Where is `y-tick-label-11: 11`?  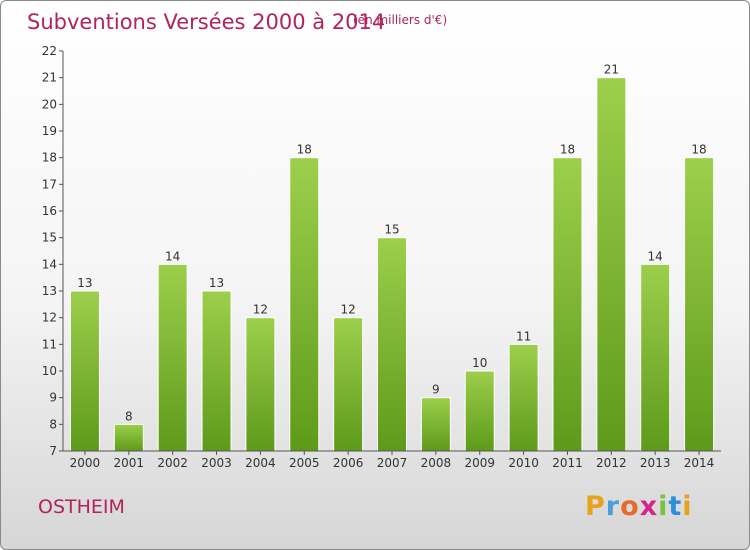 y-tick-label-11: 11 is located at coordinates (49, 344).